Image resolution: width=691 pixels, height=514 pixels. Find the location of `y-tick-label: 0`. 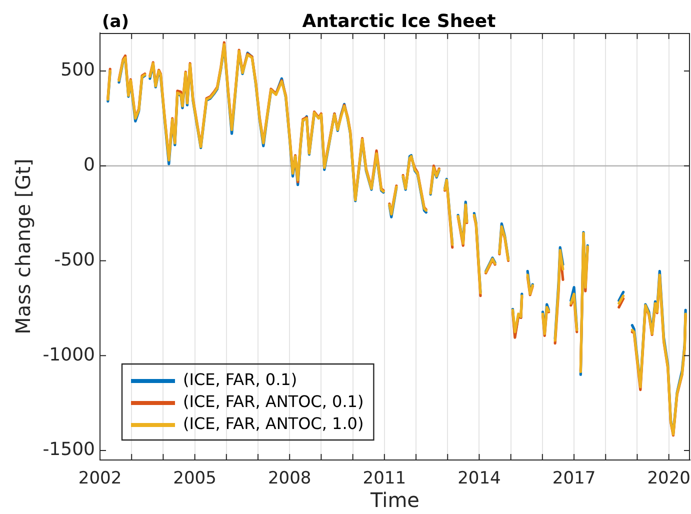

y-tick-label: 0 is located at coordinates (89, 165).